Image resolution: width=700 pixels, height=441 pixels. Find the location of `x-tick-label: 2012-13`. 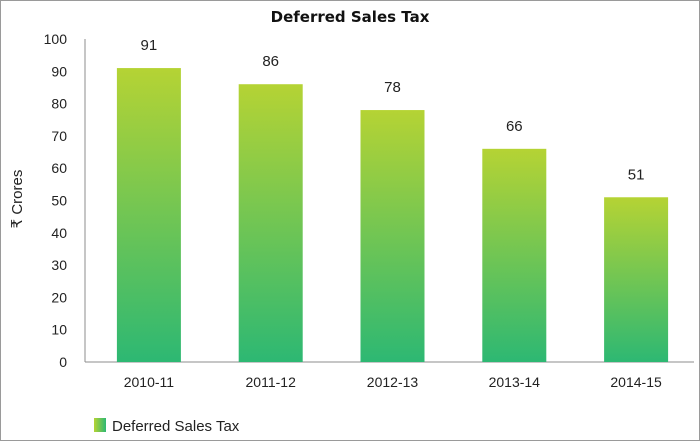

x-tick-label: 2012-13 is located at coordinates (393, 382).